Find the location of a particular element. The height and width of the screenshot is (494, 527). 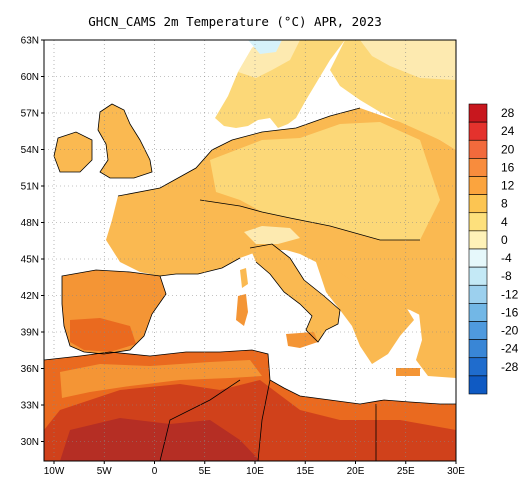

land-britain is located at coordinates (125, 141).